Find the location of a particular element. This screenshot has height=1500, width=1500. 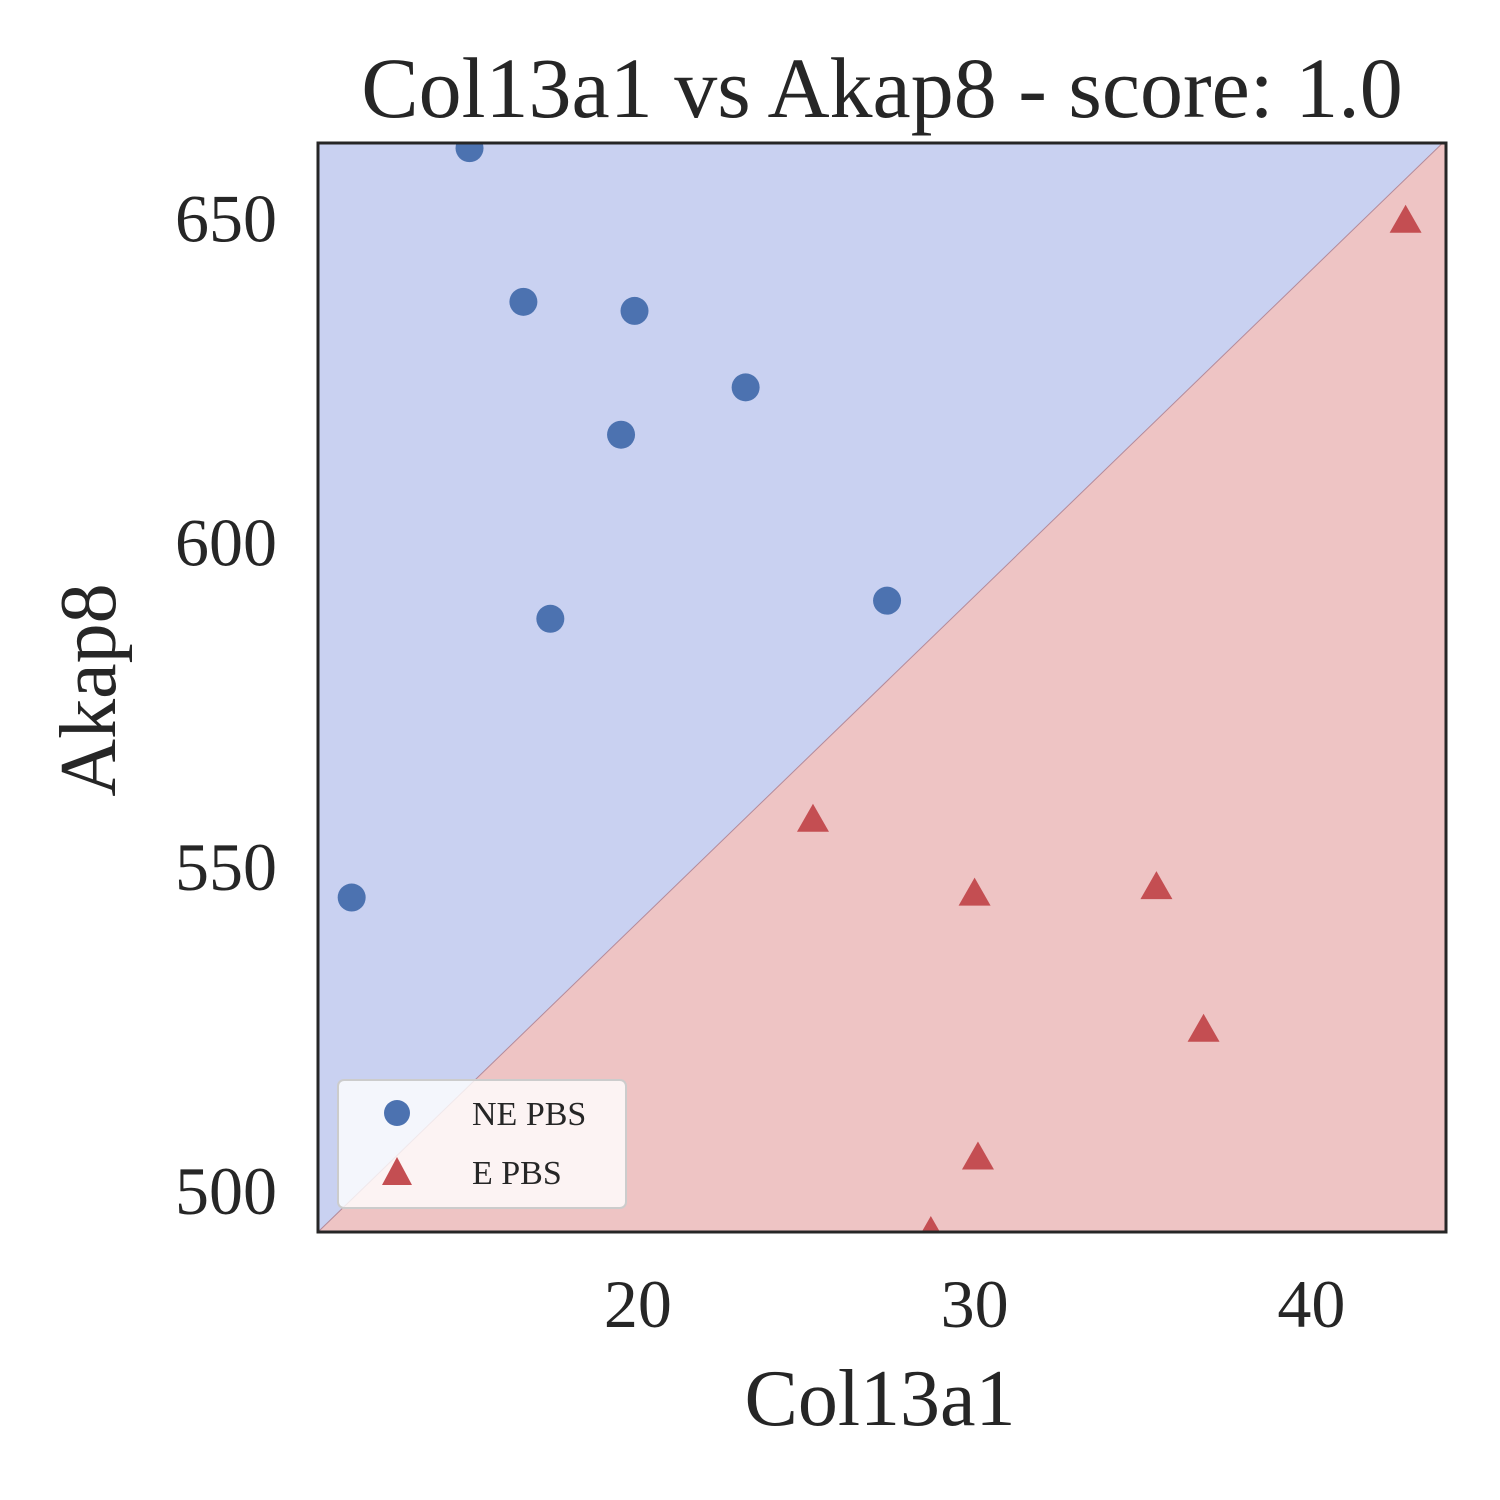

legend-label-e-pbs: E PBS is located at coordinates (517, 1173).